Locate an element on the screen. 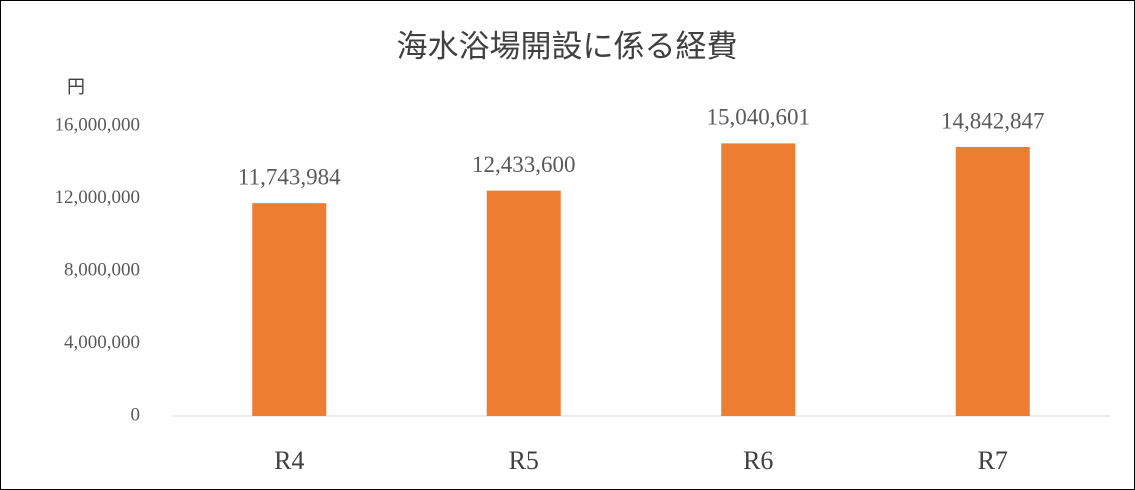 This screenshot has width=1135, height=490. value-label: 15,040,601 is located at coordinates (759, 117).